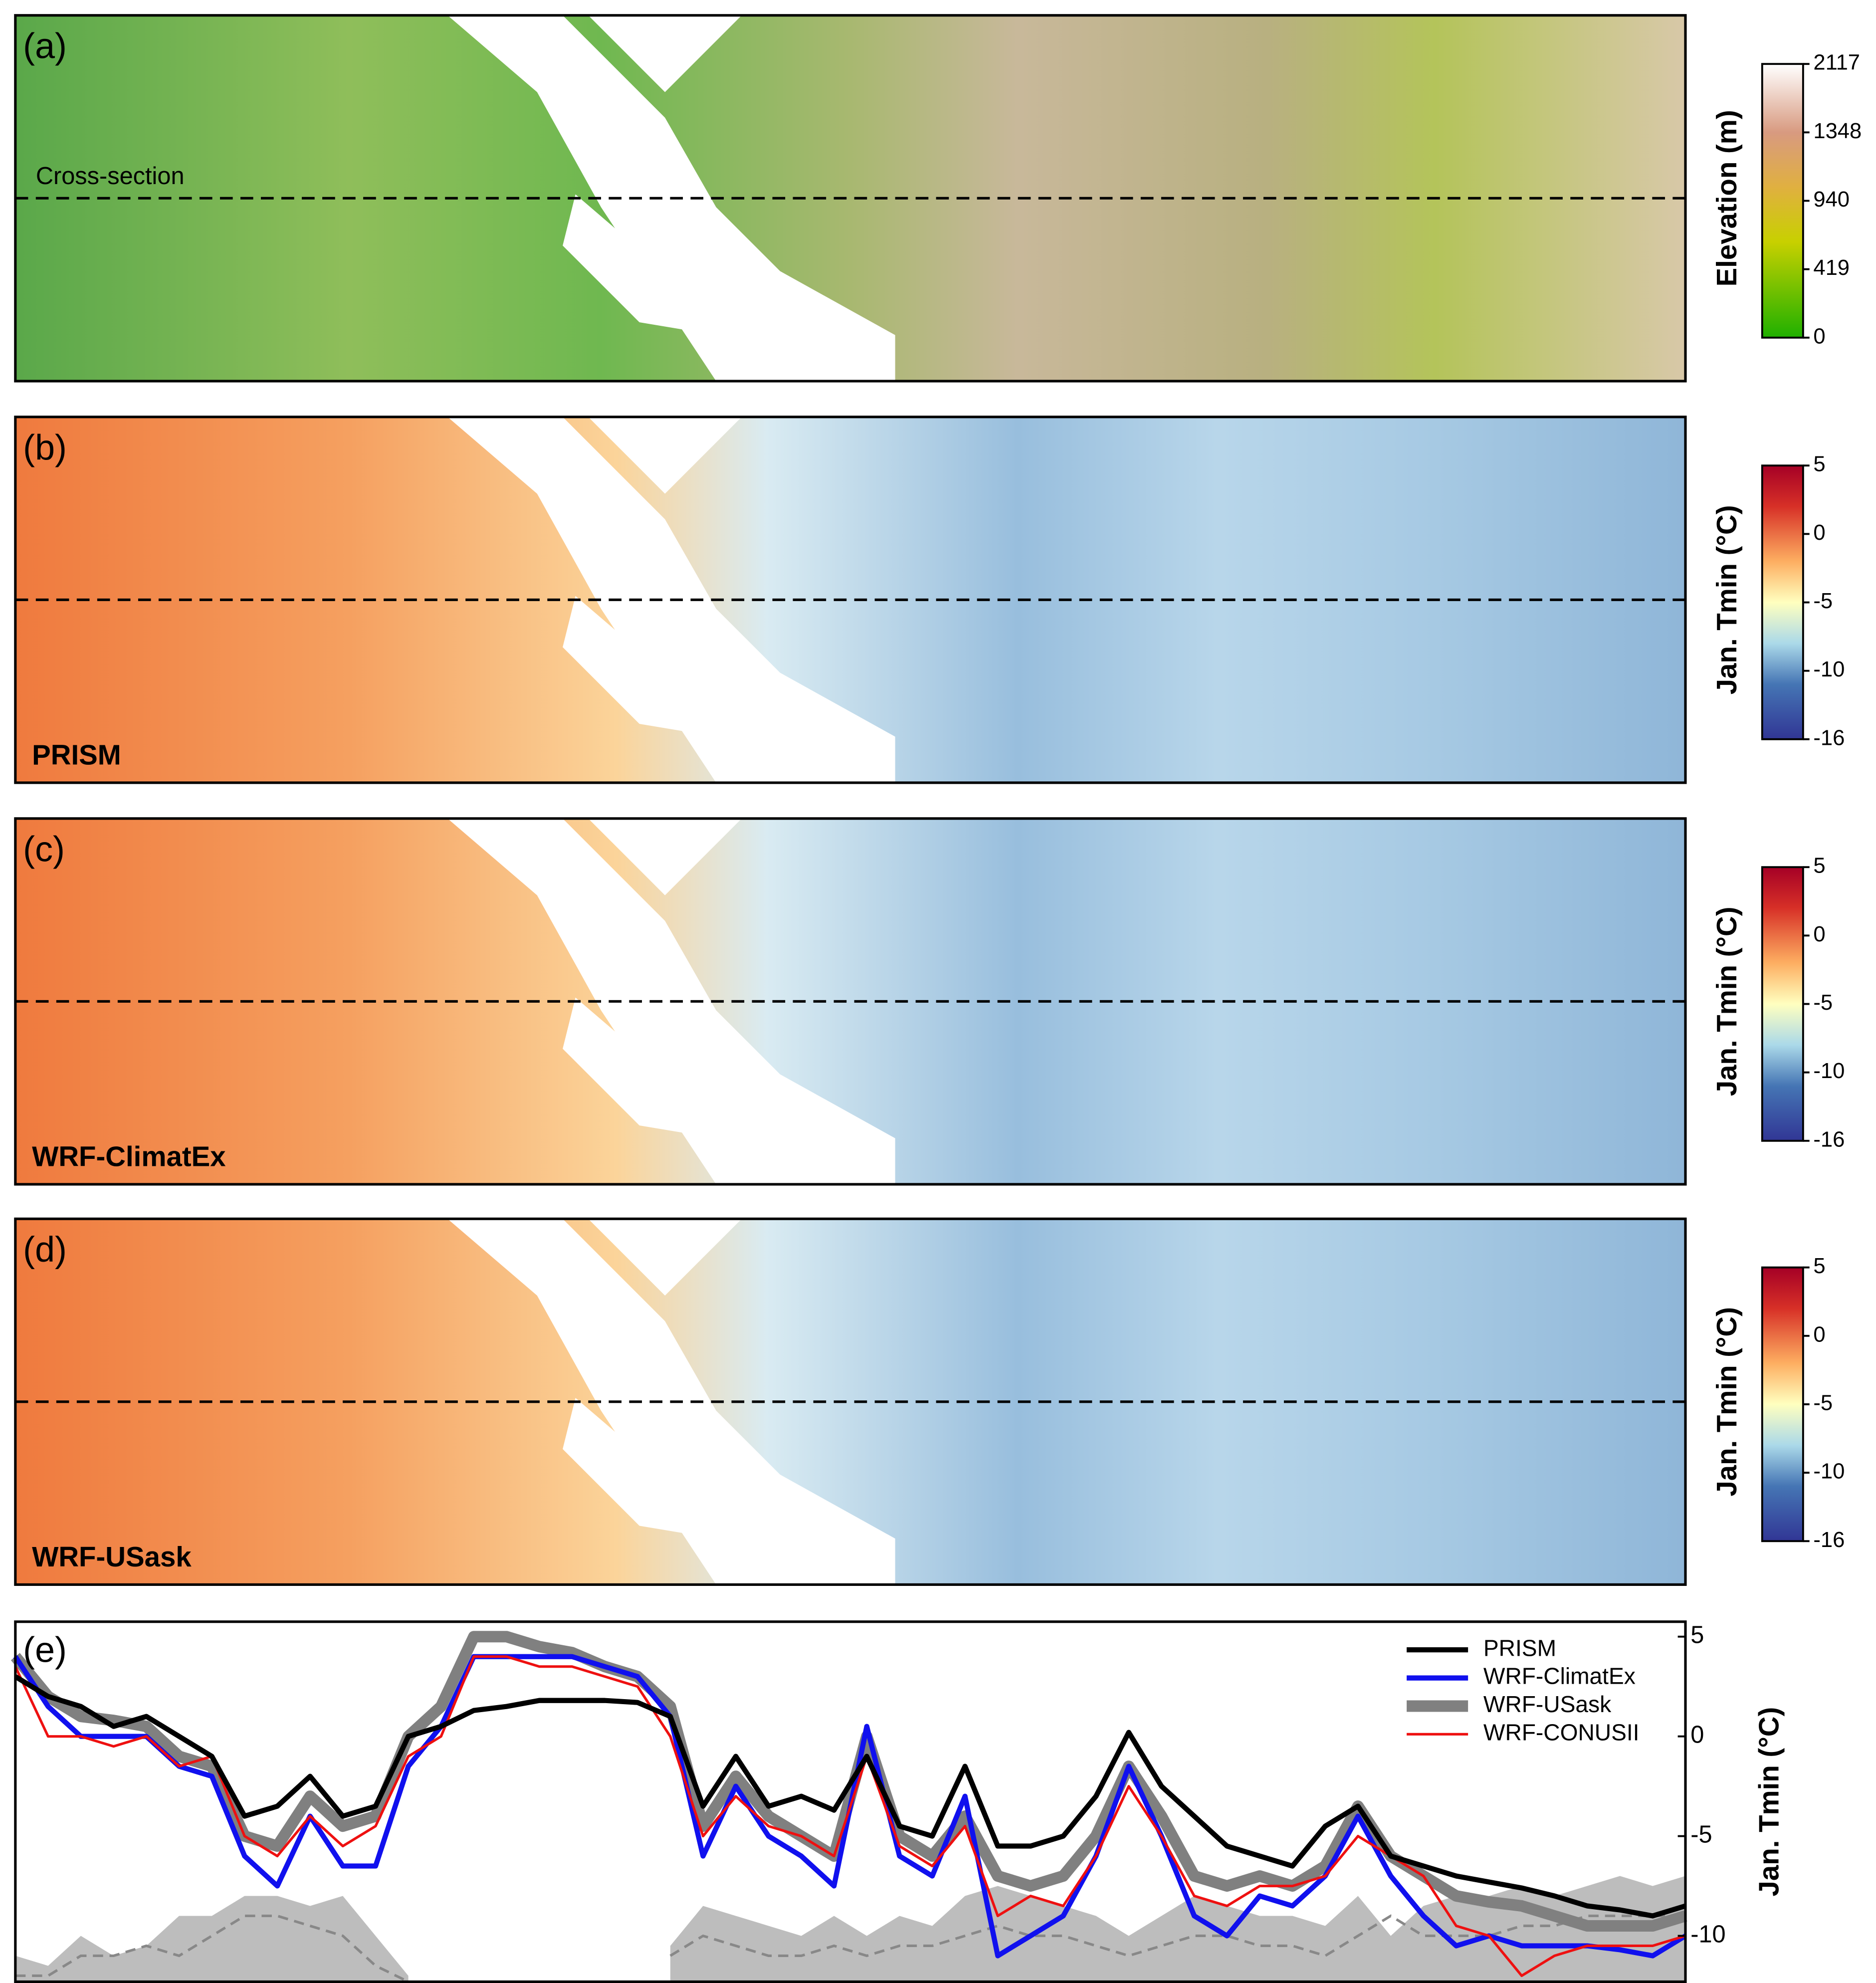 The width and height of the screenshot is (1876, 1983). Describe the element at coordinates (128, 1156) in the screenshot. I see `panel-name: WRF-ClimatEx` at that location.